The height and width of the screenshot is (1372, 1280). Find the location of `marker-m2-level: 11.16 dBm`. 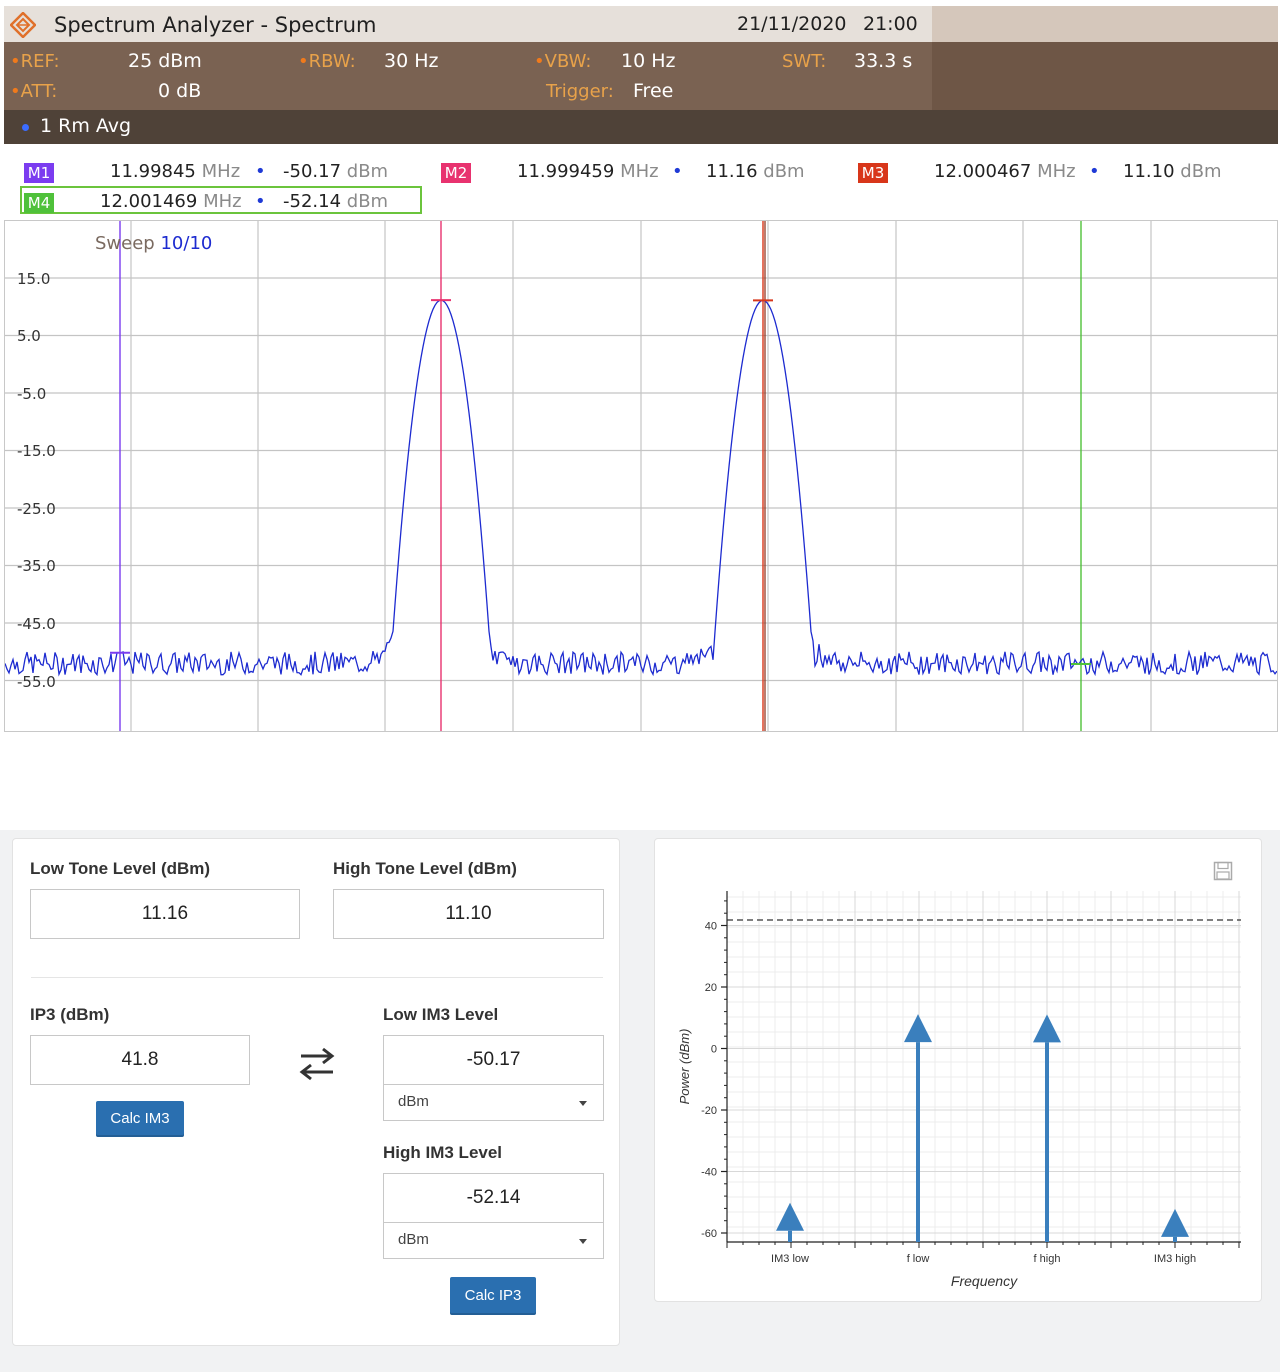

marker-m2-level: 11.16 dBm is located at coordinates (755, 171).